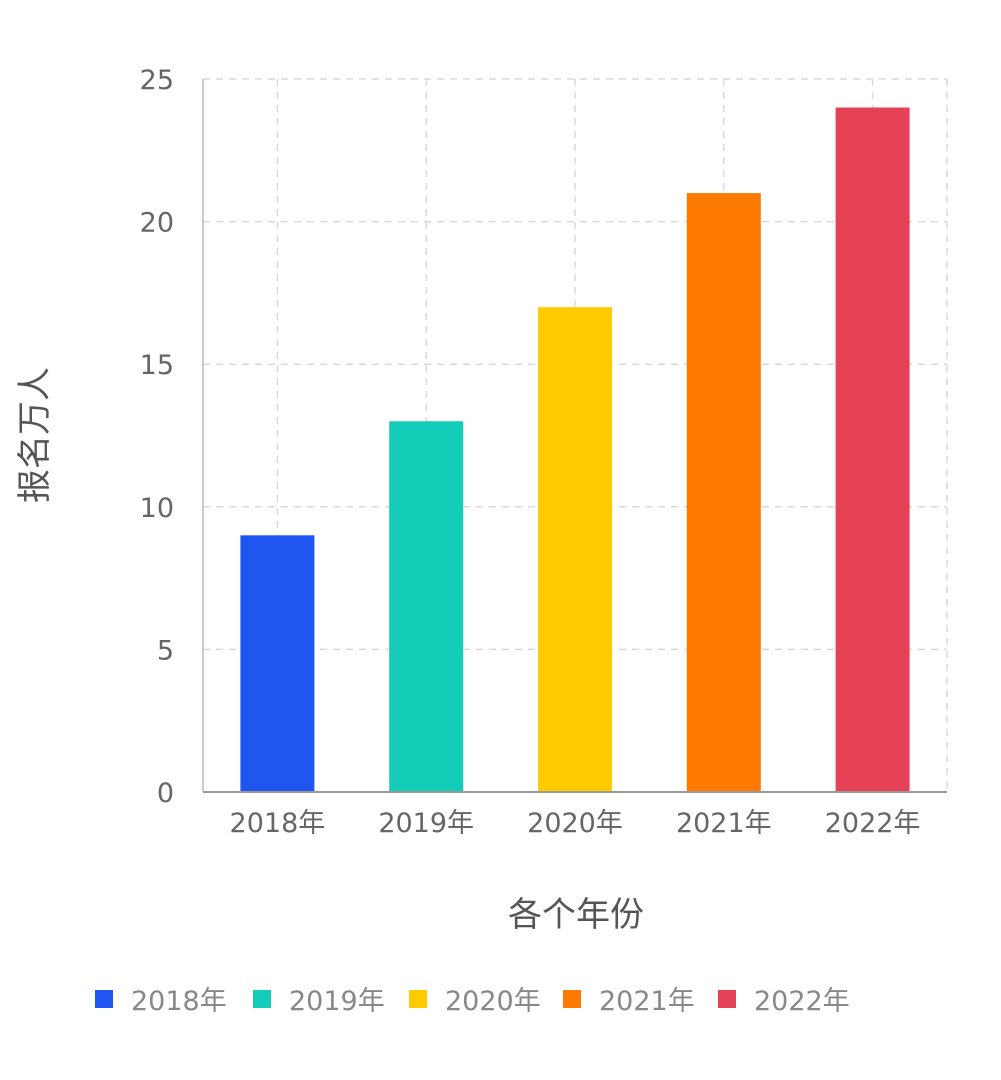 The image size is (1001, 1080). I want to click on bar-2018年, so click(277, 663).